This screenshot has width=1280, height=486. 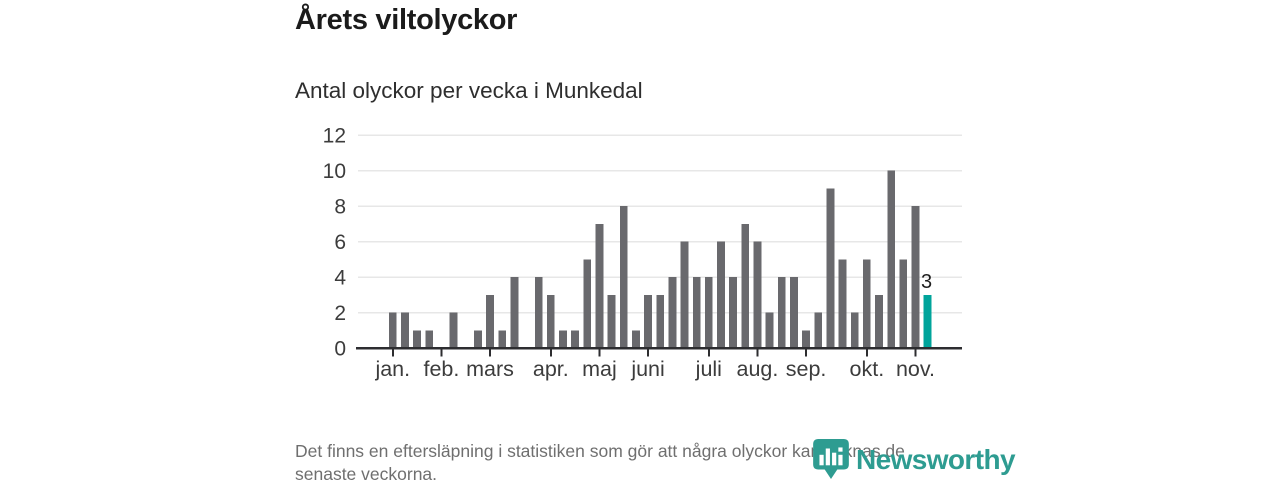 What do you see at coordinates (340, 349) in the screenshot?
I see `y-axis-label-0: 0` at bounding box center [340, 349].